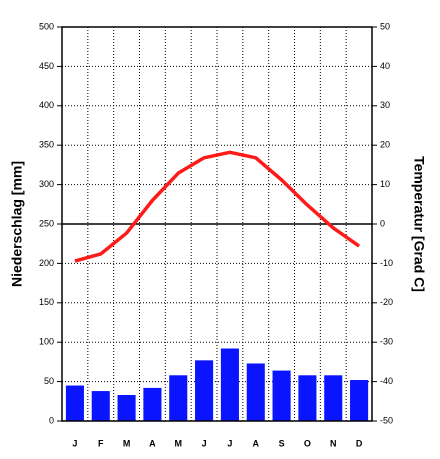 The image size is (440, 459). I want to click on y2-tick-label: -20, so click(386, 302).